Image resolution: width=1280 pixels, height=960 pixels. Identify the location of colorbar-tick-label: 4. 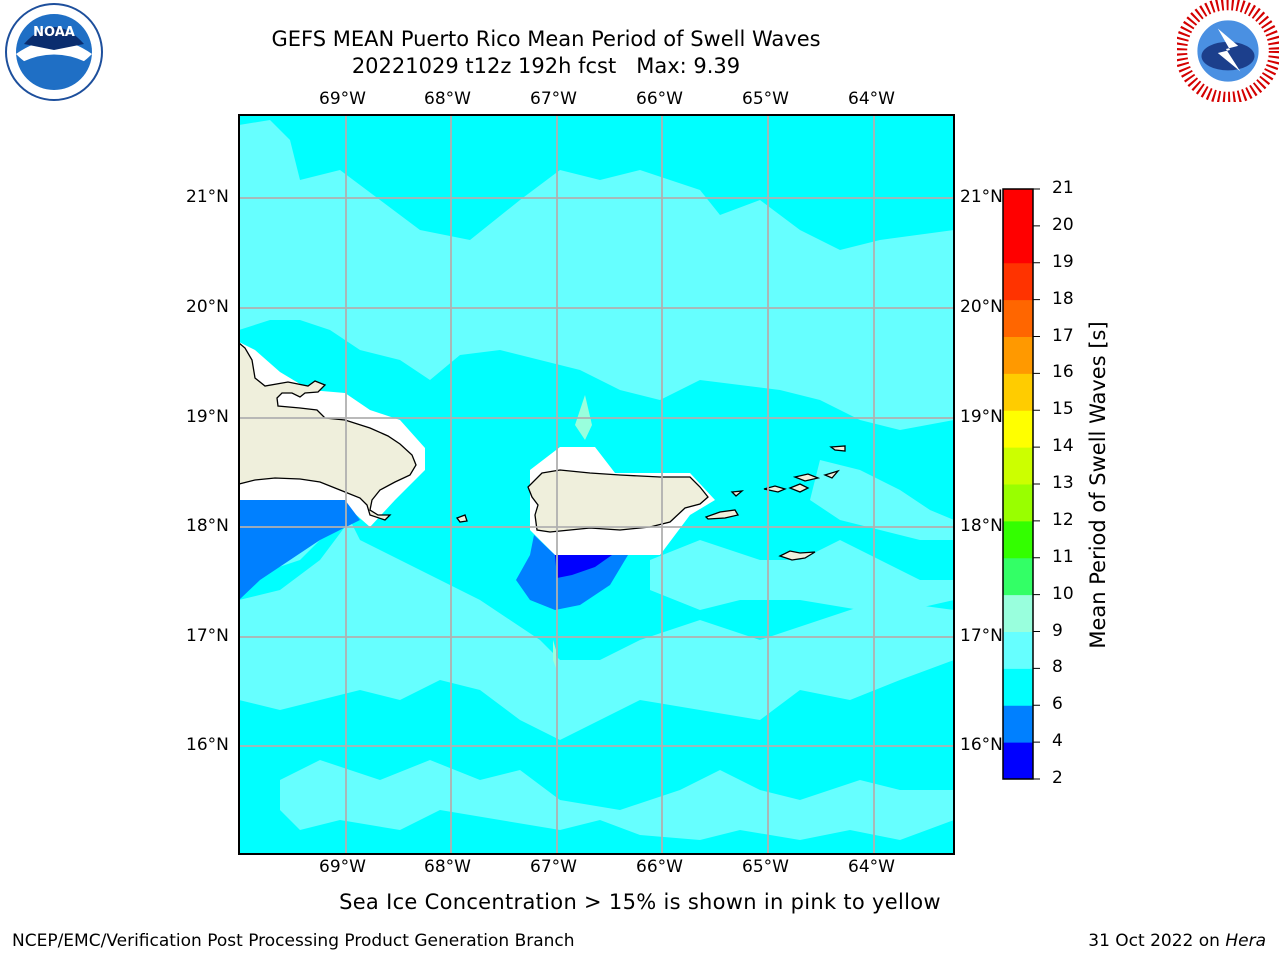
(1057, 741).